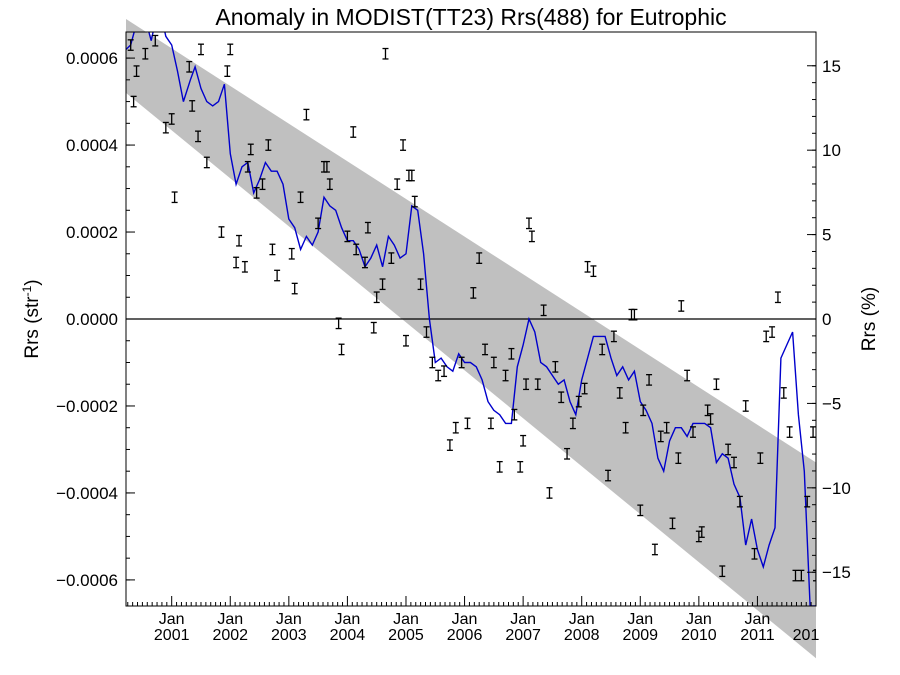 Image resolution: width=900 pixels, height=675 pixels. What do you see at coordinates (757, 635) in the screenshot?
I see `x-tick-year: 2011` at bounding box center [757, 635].